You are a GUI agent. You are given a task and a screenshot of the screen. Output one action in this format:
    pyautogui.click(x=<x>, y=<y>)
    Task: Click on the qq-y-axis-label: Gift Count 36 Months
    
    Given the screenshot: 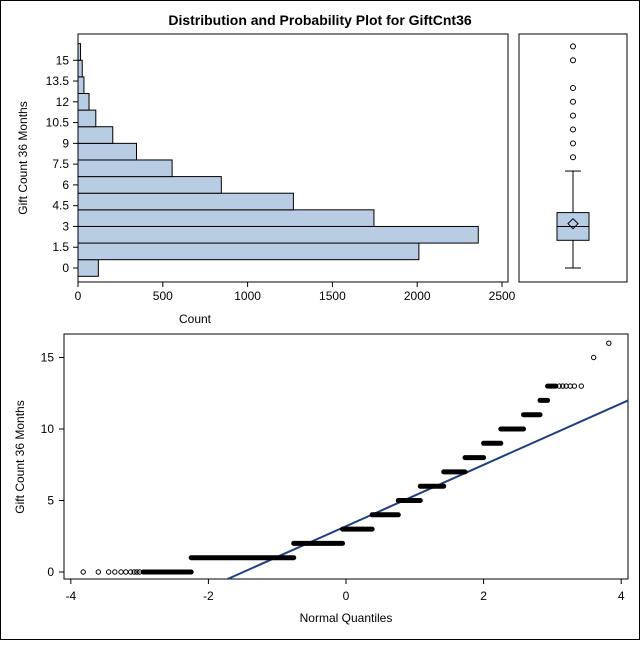 What is the action you would take?
    pyautogui.click(x=20, y=456)
    